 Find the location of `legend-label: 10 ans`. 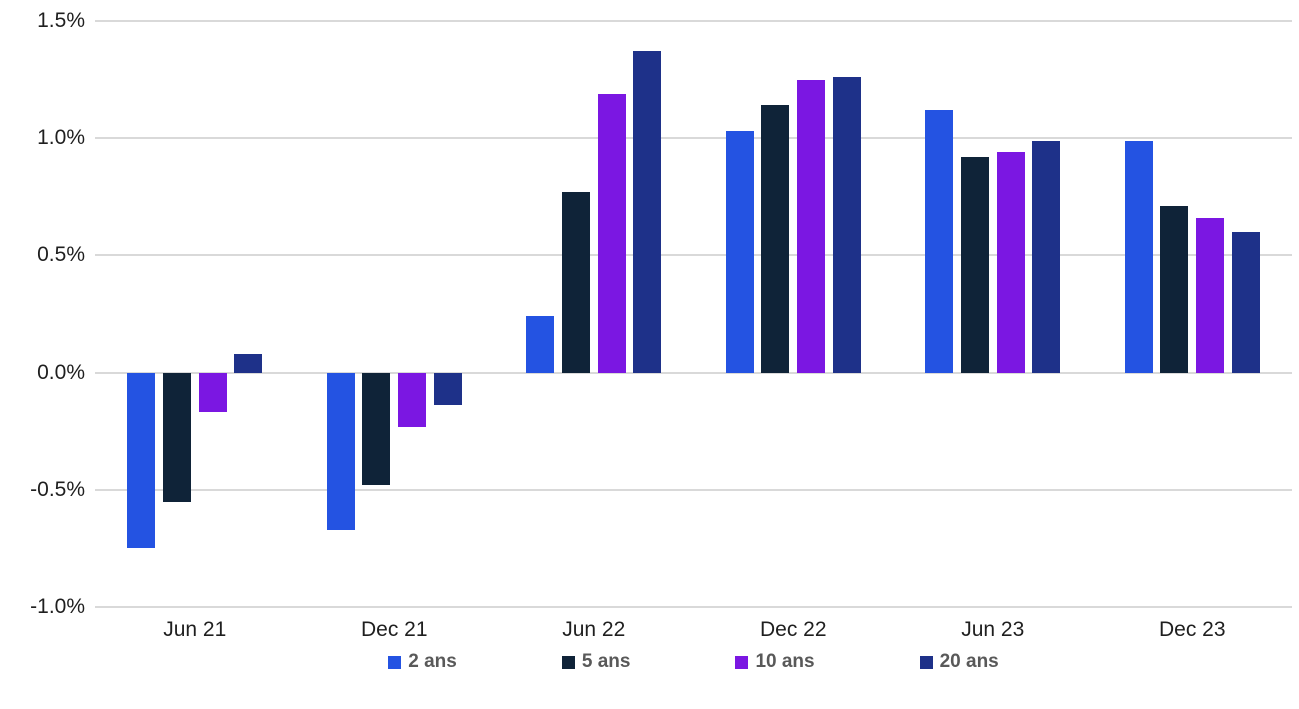

legend-label: 10 ans is located at coordinates (785, 661).